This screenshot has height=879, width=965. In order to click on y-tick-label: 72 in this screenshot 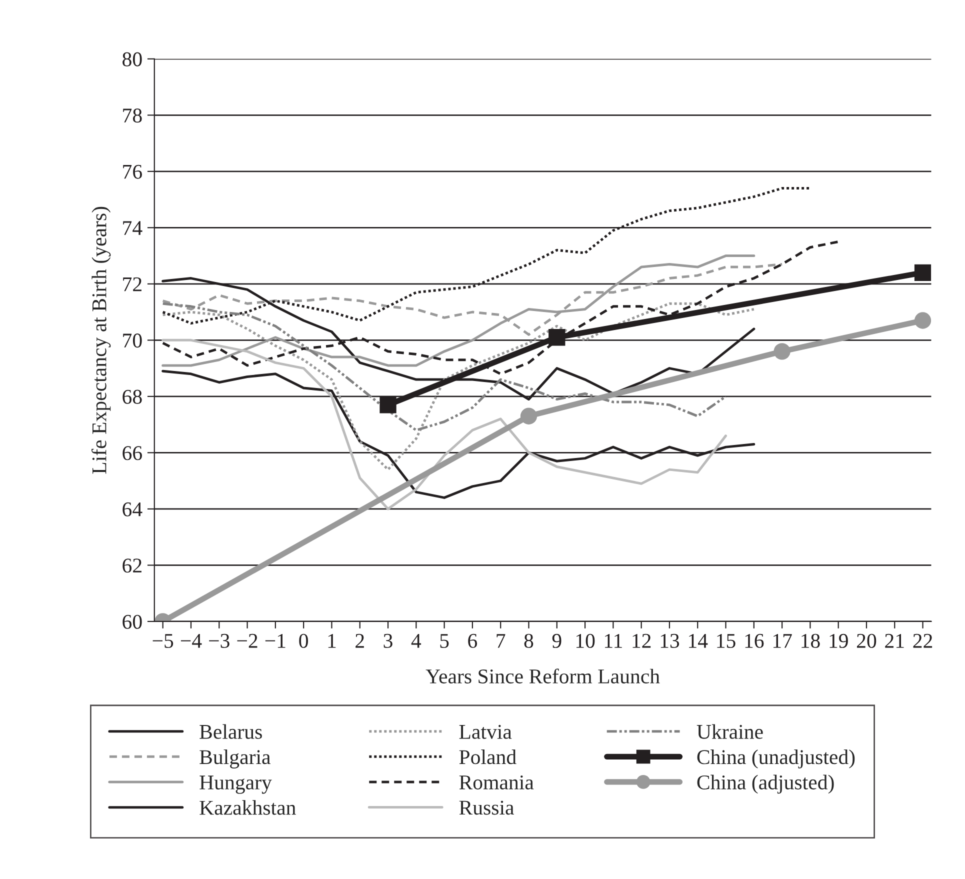, I will do `click(132, 284)`.